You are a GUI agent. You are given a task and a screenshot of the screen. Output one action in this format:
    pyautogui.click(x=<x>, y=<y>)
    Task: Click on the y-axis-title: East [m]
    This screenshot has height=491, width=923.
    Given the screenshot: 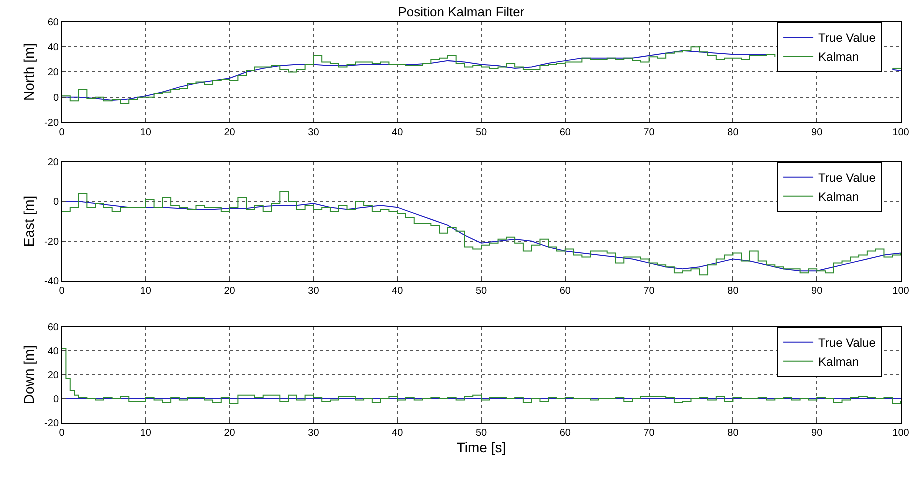 What is the action you would take?
    pyautogui.click(x=29, y=222)
    